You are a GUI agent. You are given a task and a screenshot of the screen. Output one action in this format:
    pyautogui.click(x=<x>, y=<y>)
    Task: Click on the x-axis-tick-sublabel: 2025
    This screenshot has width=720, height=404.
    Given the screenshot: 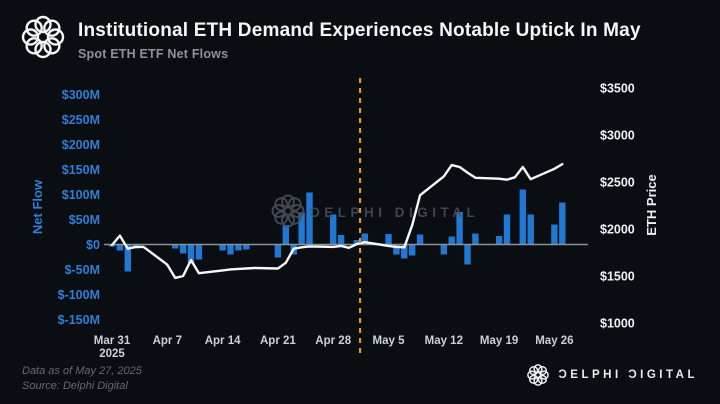 What is the action you would take?
    pyautogui.click(x=112, y=354)
    